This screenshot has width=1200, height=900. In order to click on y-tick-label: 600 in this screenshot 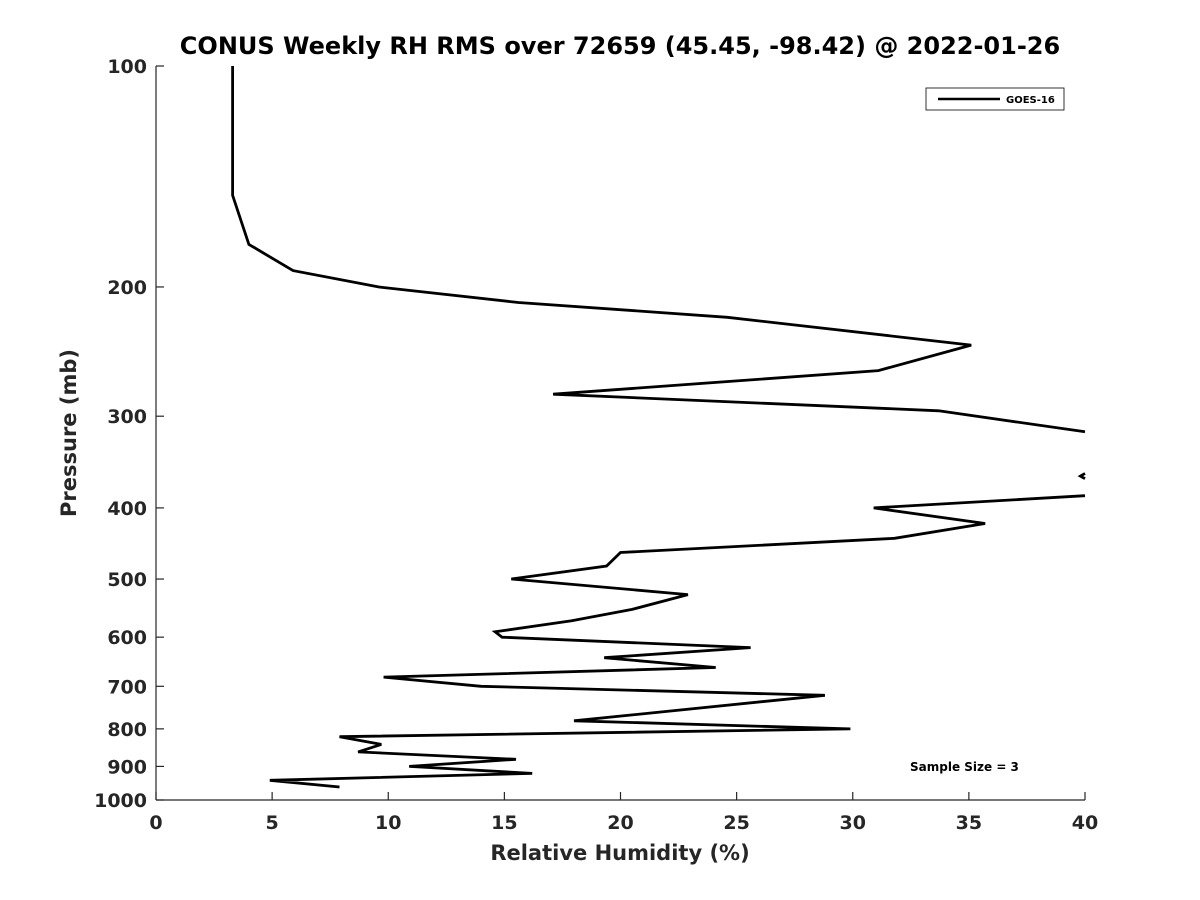, I will do `click(127, 638)`.